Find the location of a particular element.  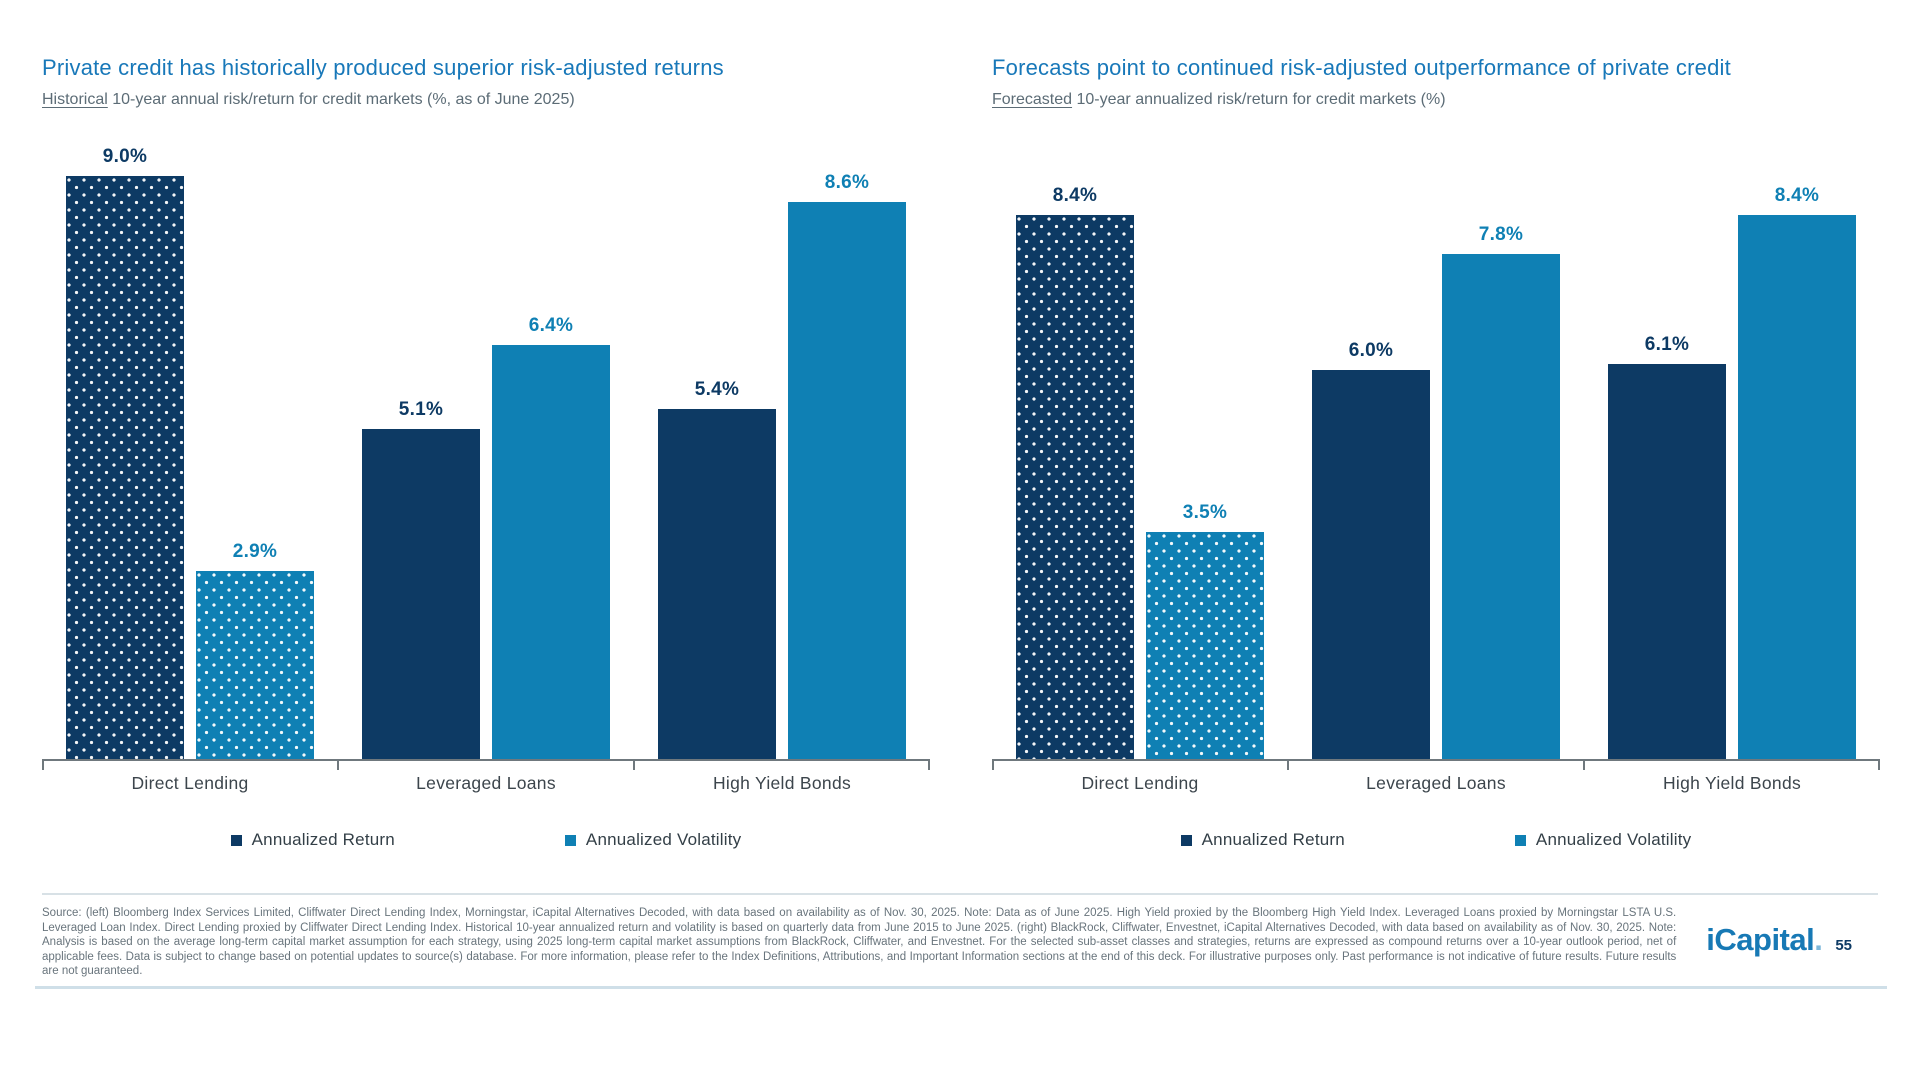

bar-column: 5.1% is located at coordinates (421, 579).